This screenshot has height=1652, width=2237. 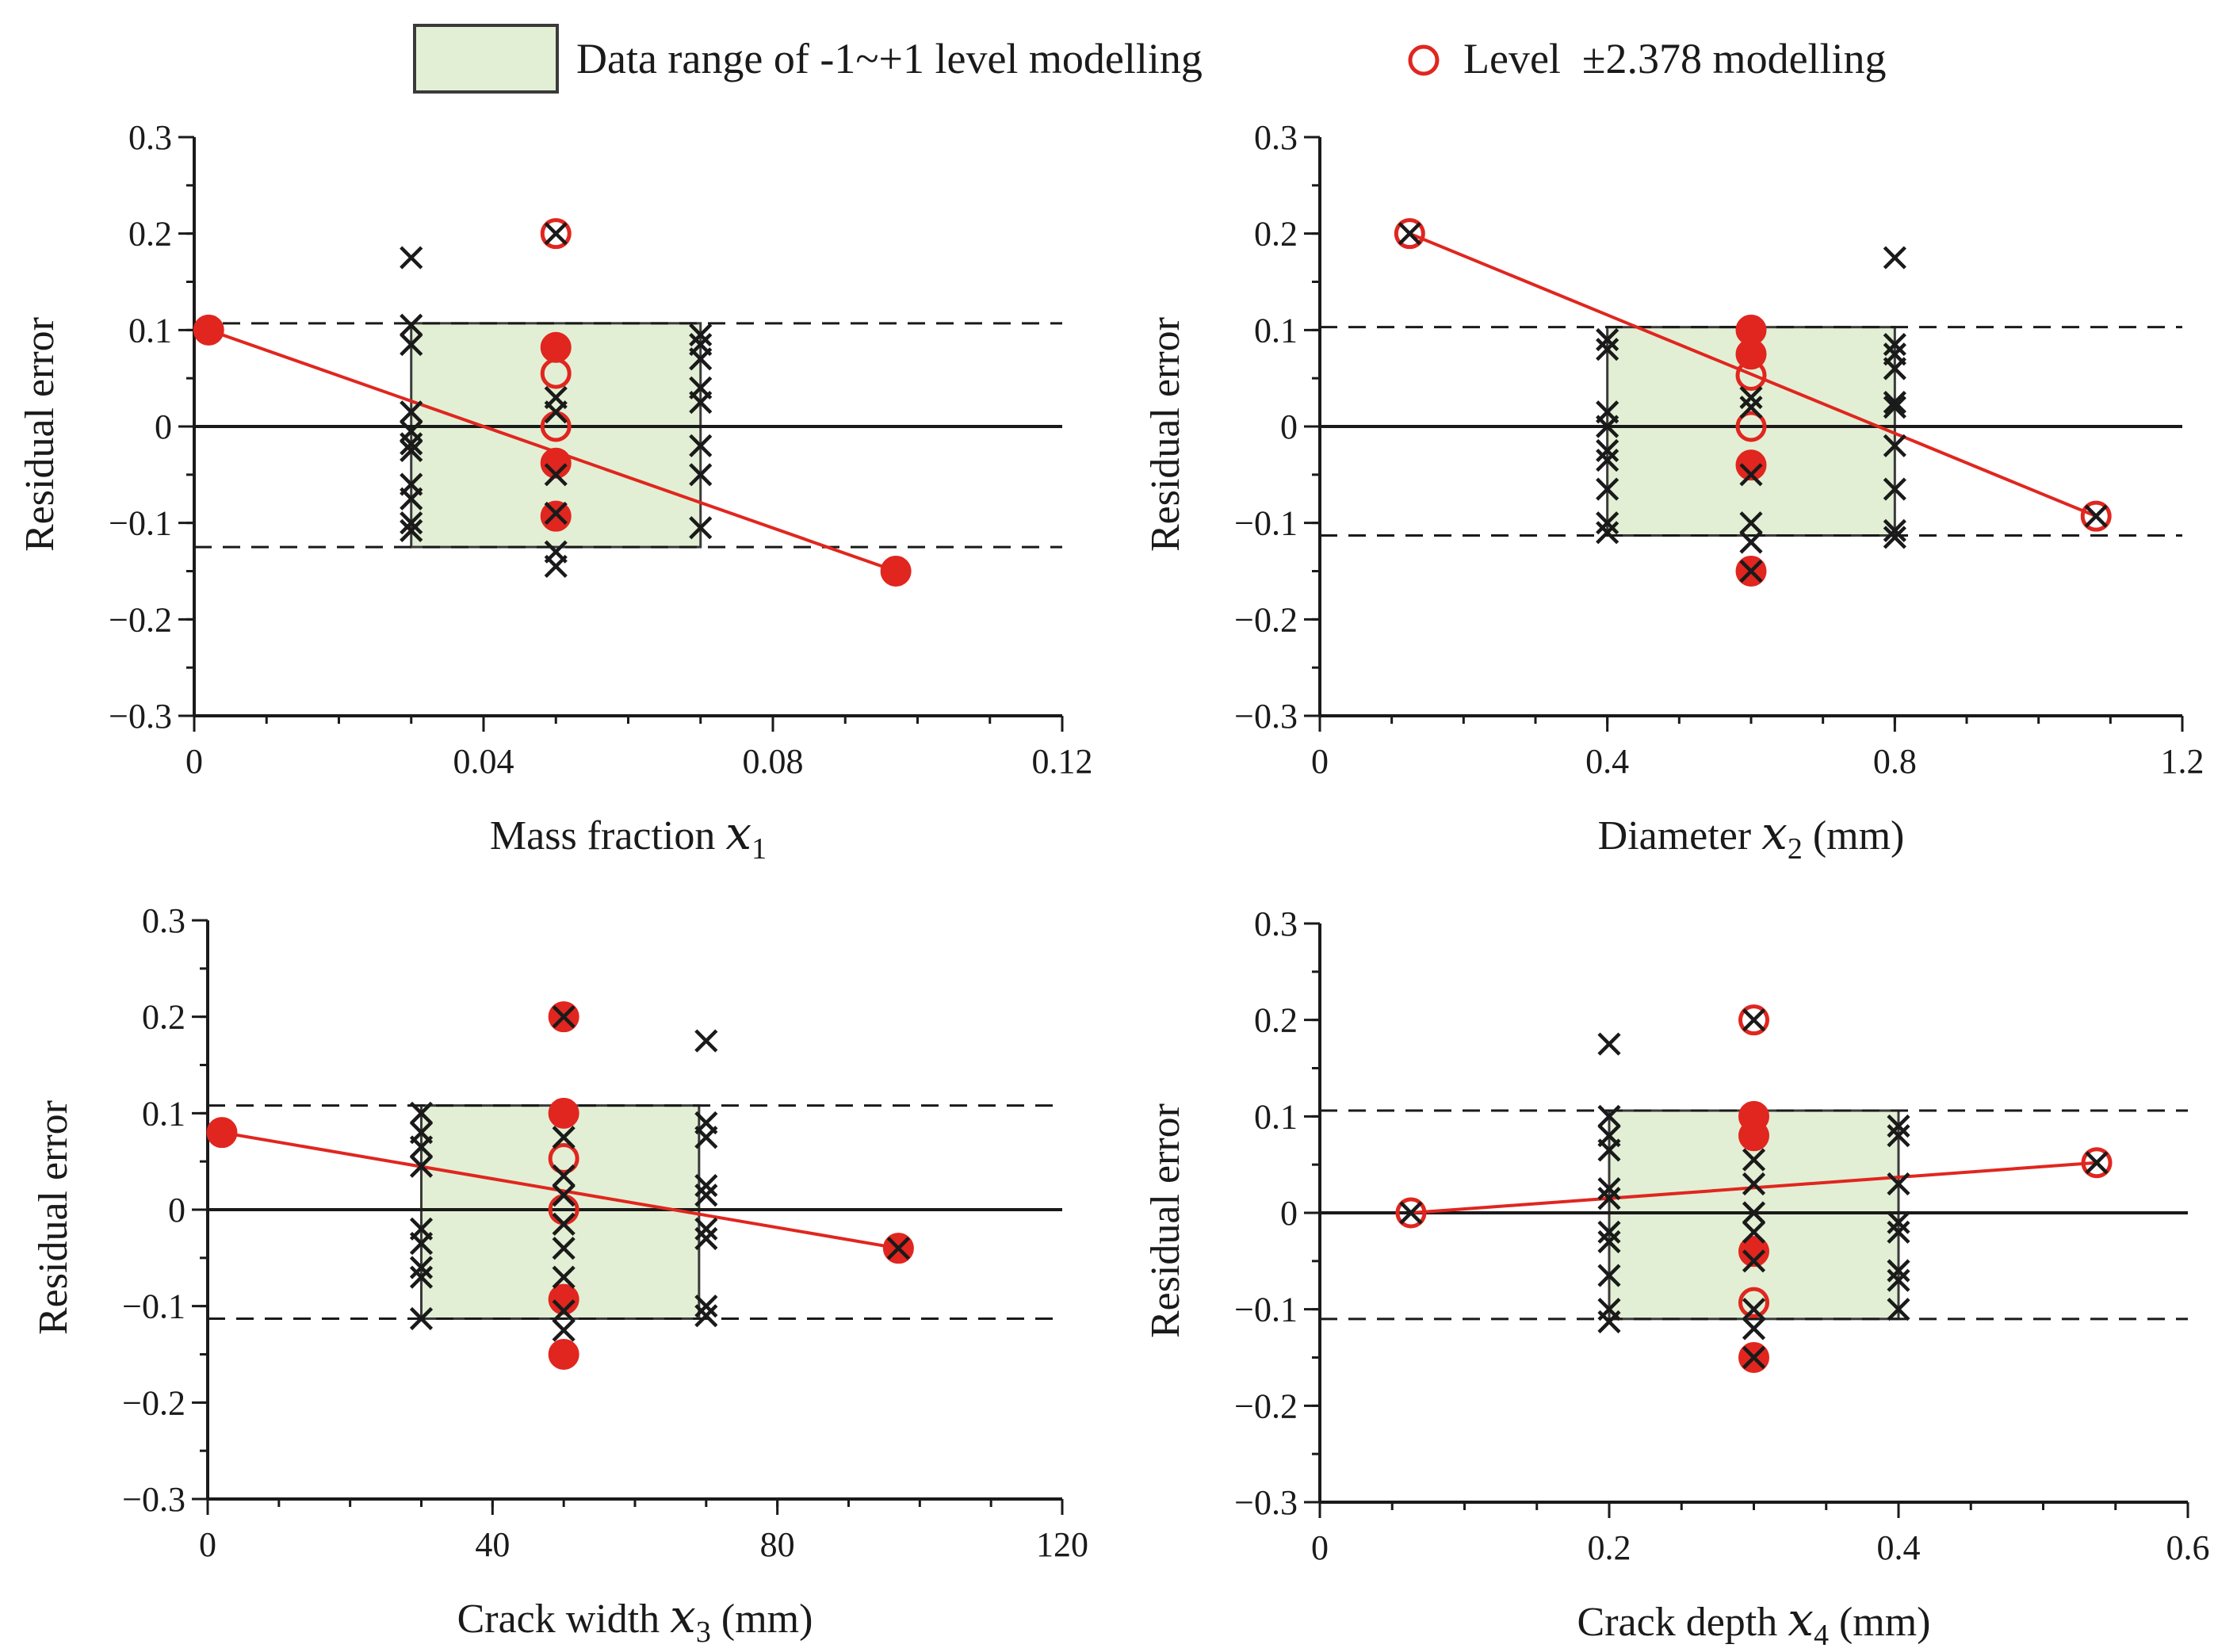 I want to click on chart-x3-x-axis-unit: (mm), so click(x=762, y=1619).